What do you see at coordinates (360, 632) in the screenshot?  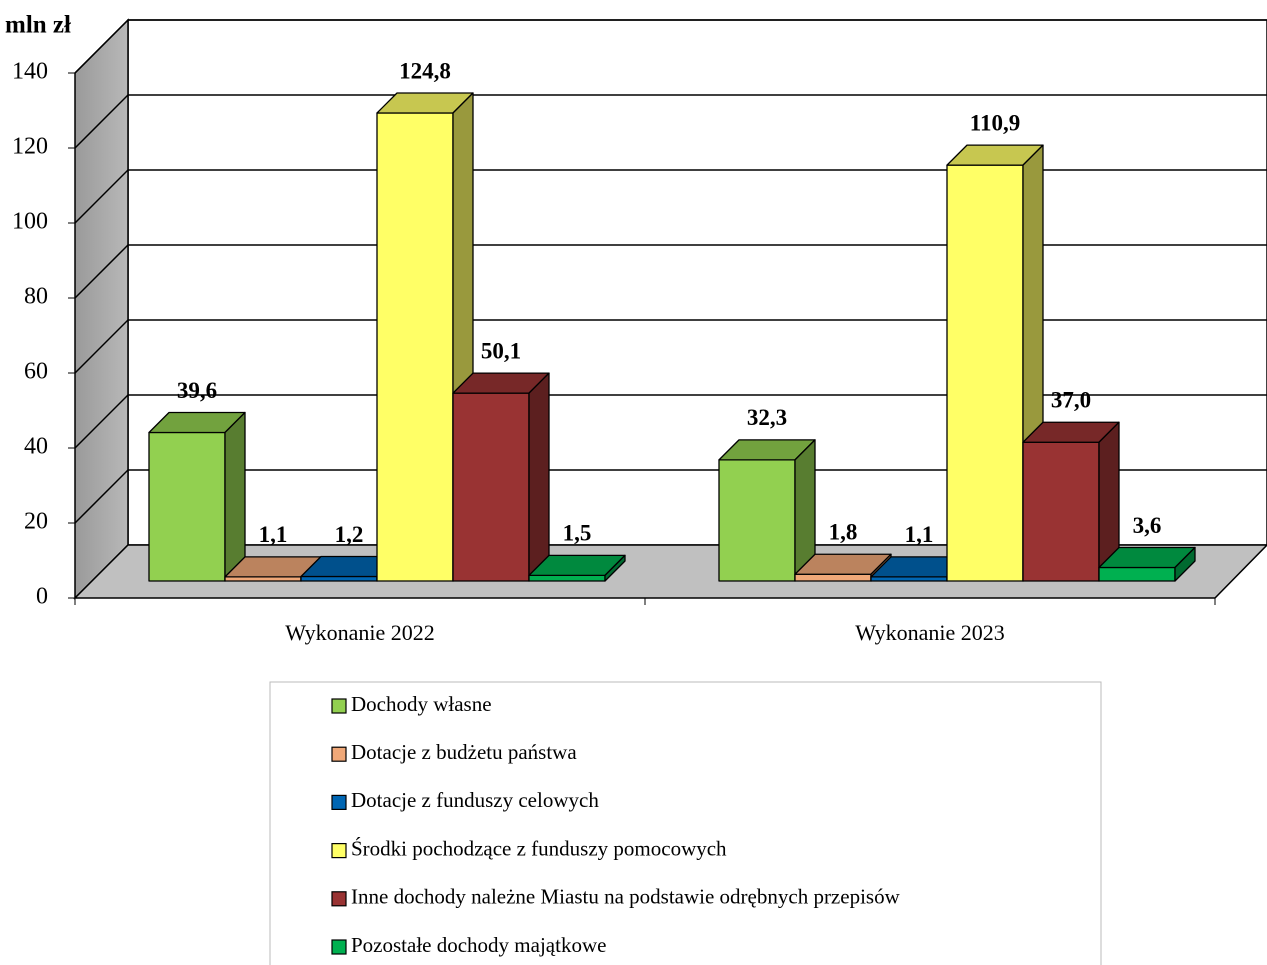 I see `x-tick-label: Wykonanie 2022` at bounding box center [360, 632].